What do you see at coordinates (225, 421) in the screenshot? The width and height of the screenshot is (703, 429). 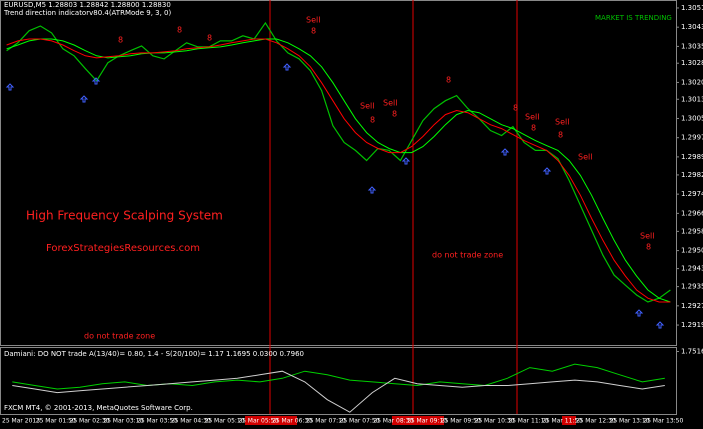 I see `x-tick-label: 25 Mar 05:10` at bounding box center [225, 421].